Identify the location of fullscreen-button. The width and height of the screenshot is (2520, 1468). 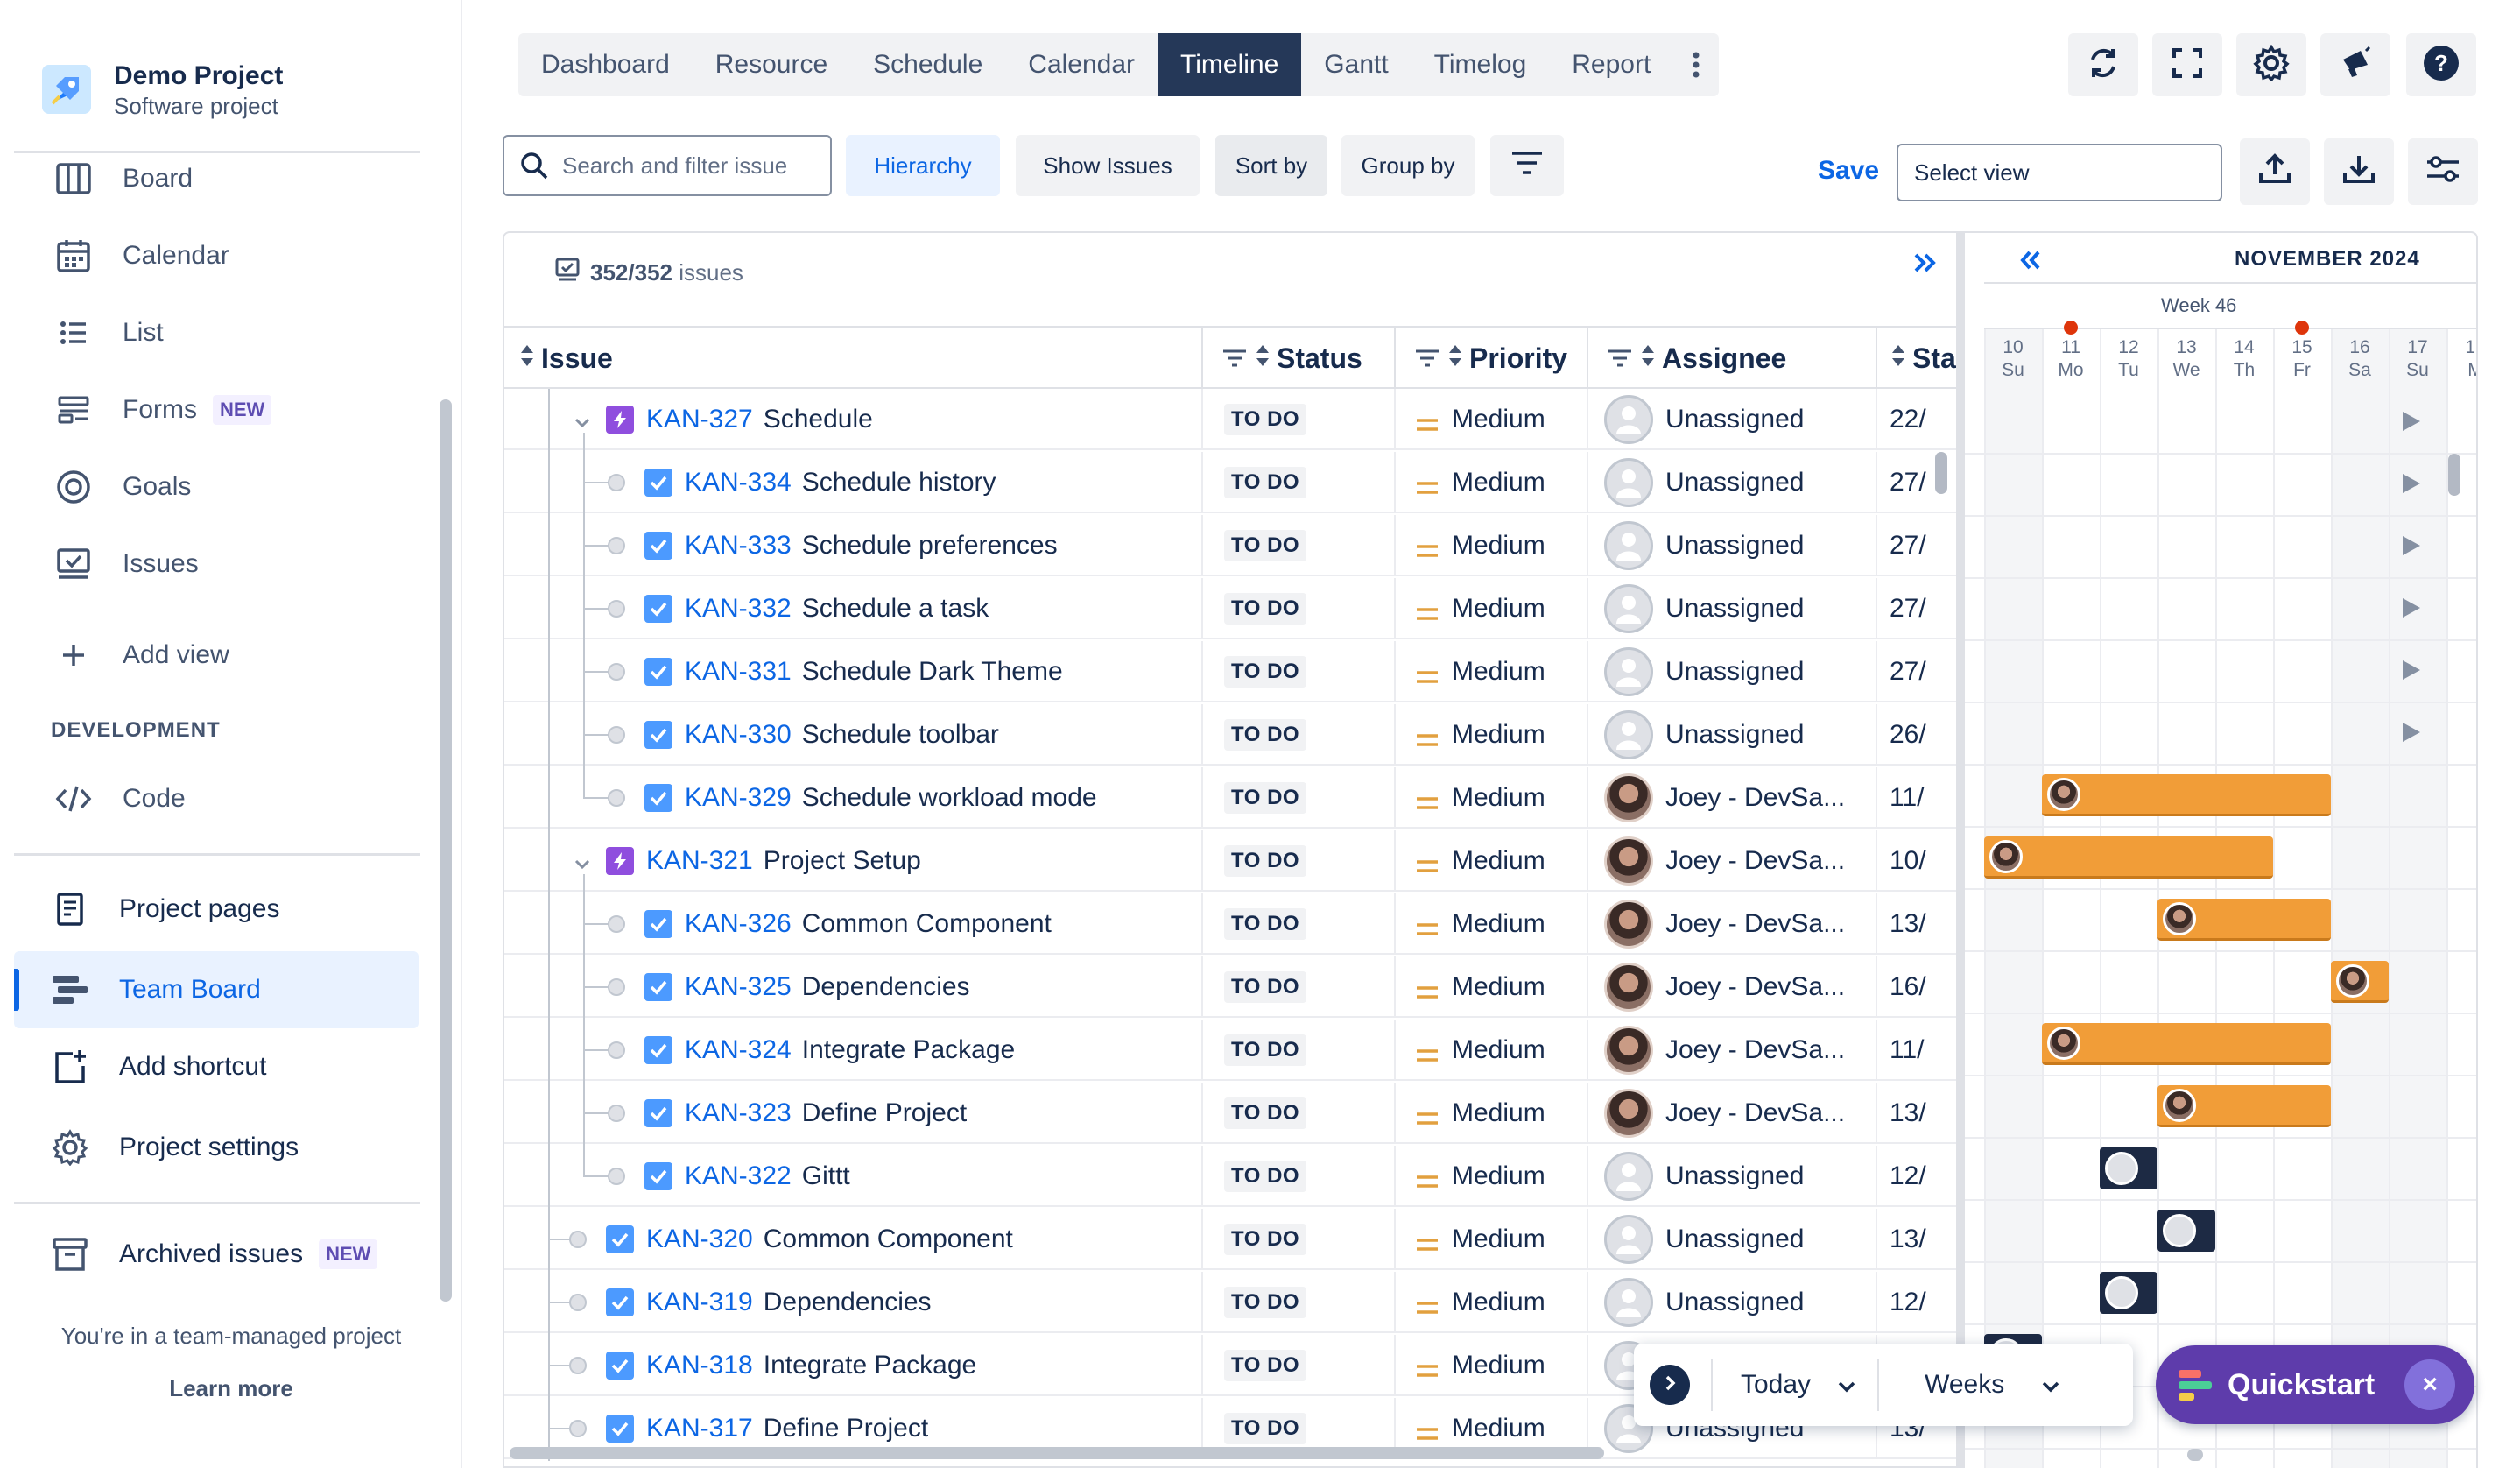
(2187, 64).